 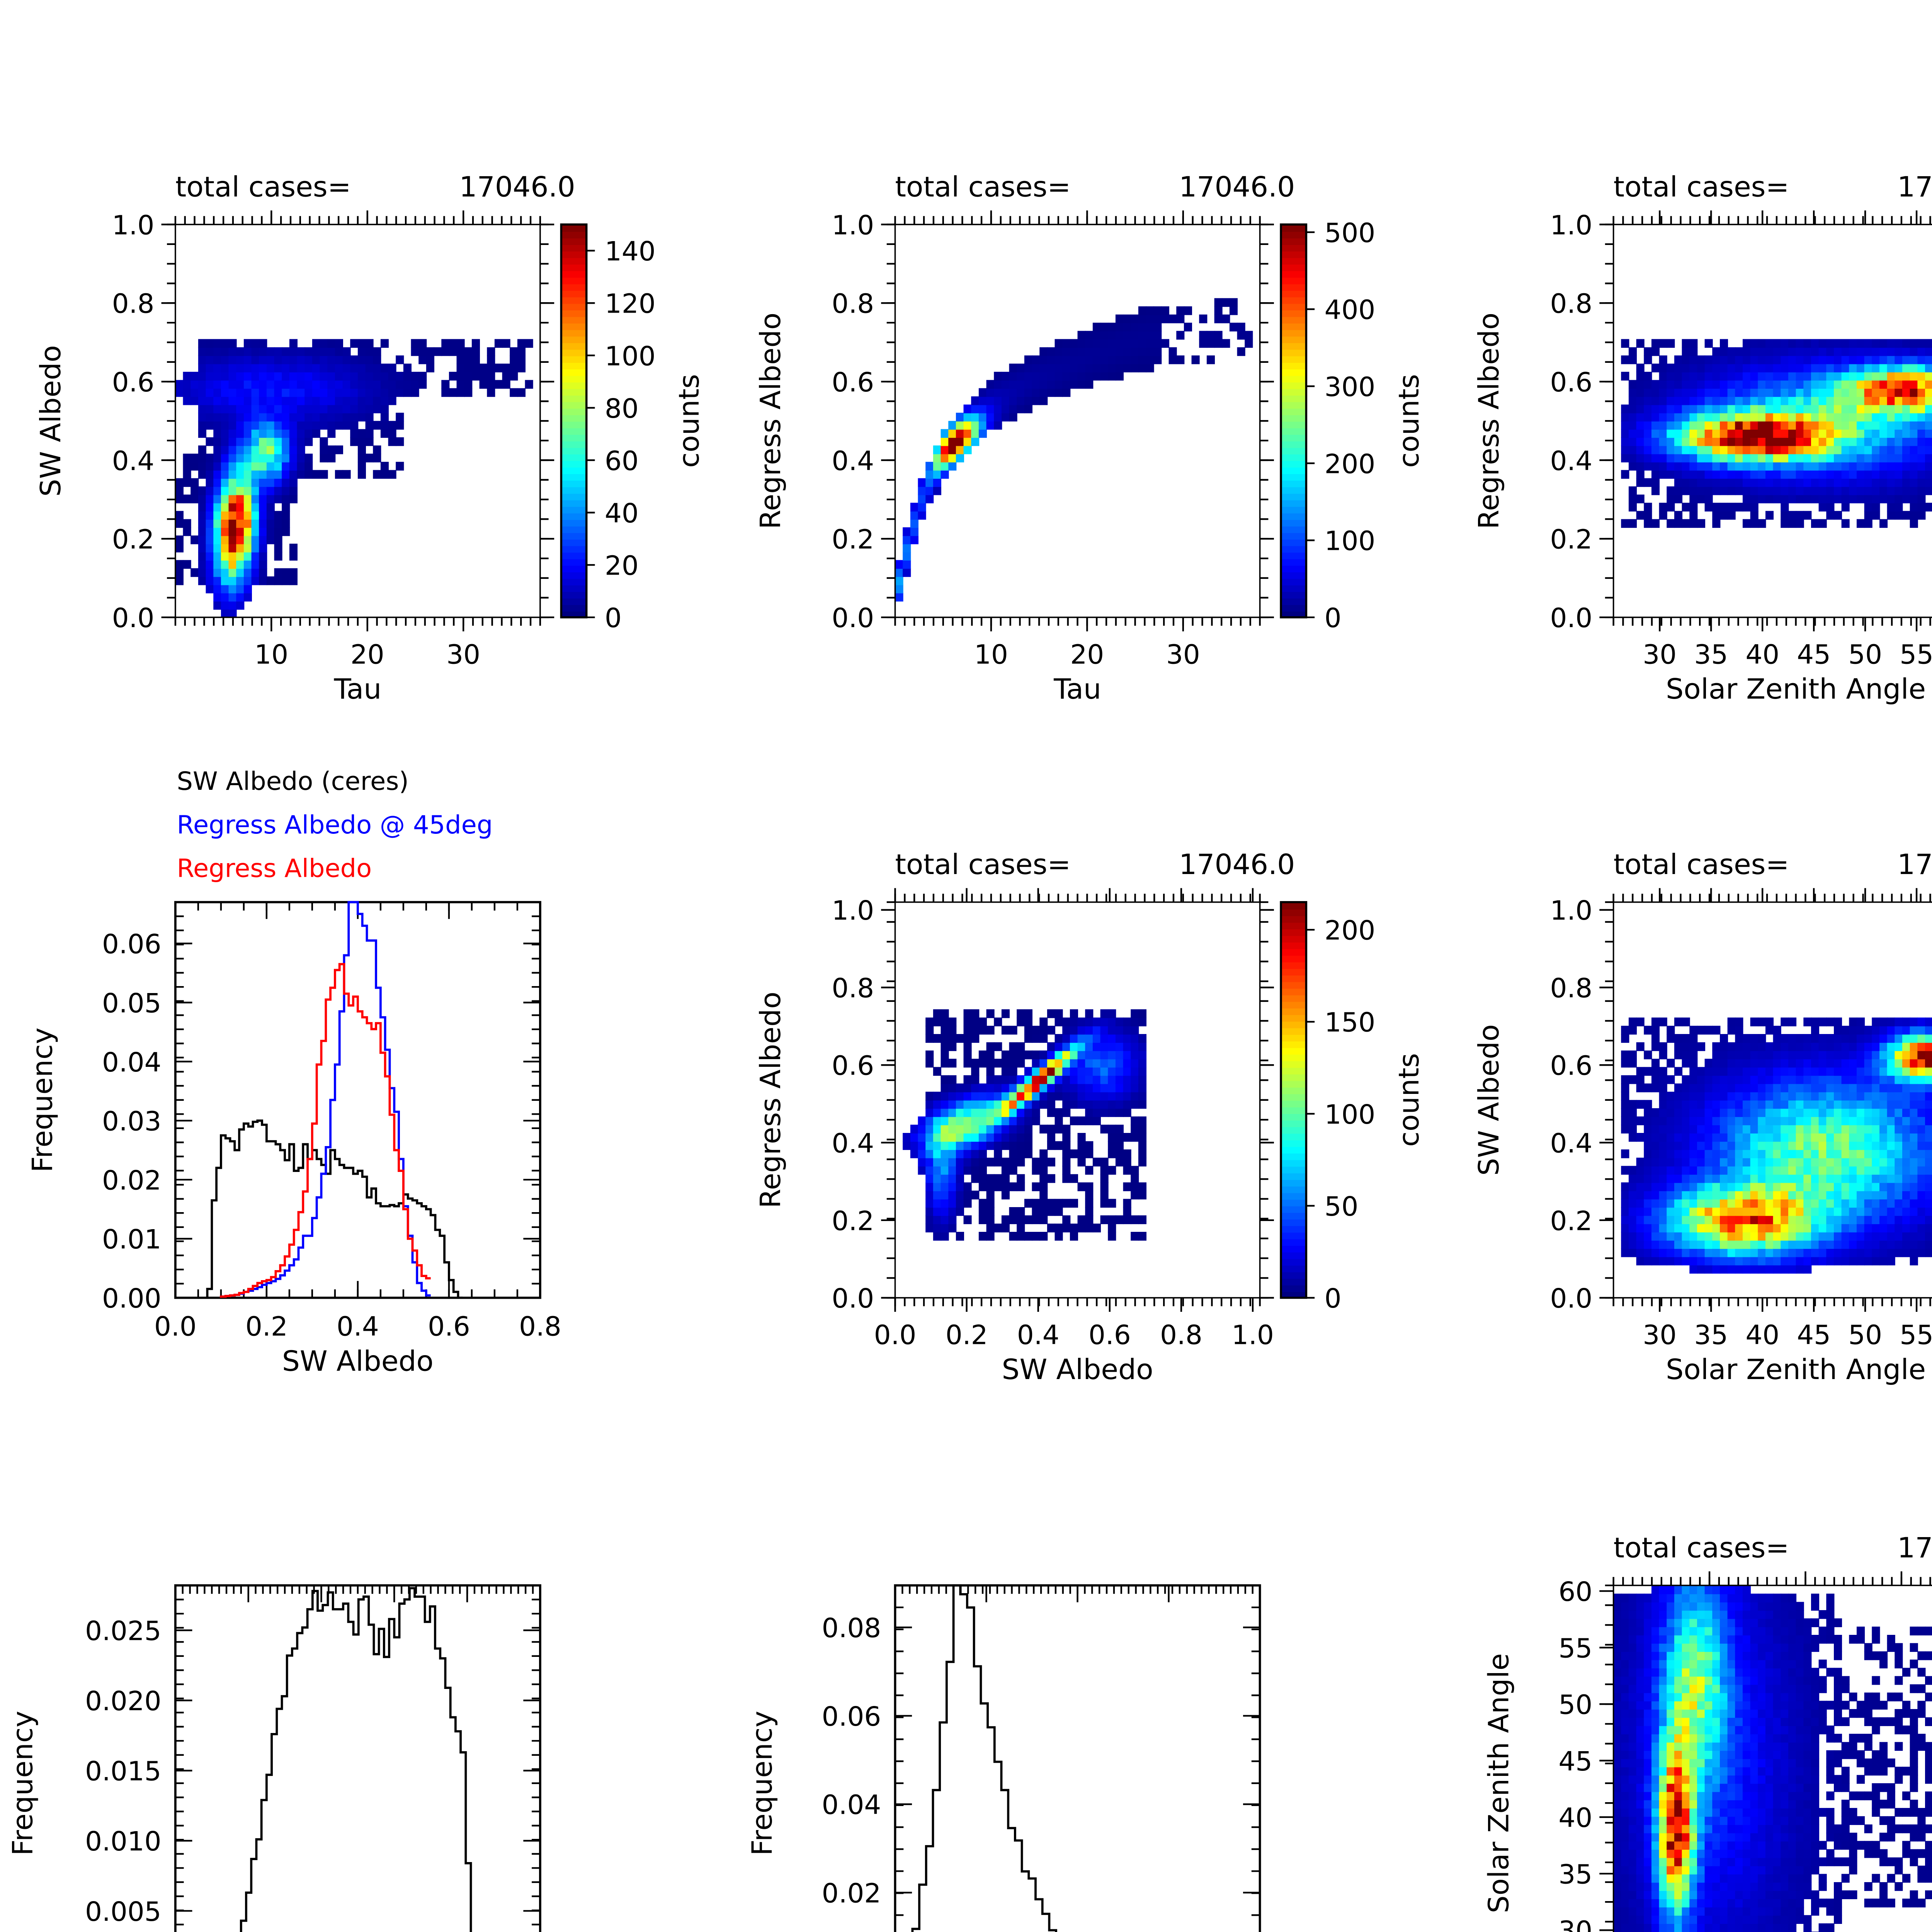 I want to click on y-tick-label: 0.8, so click(x=853, y=305).